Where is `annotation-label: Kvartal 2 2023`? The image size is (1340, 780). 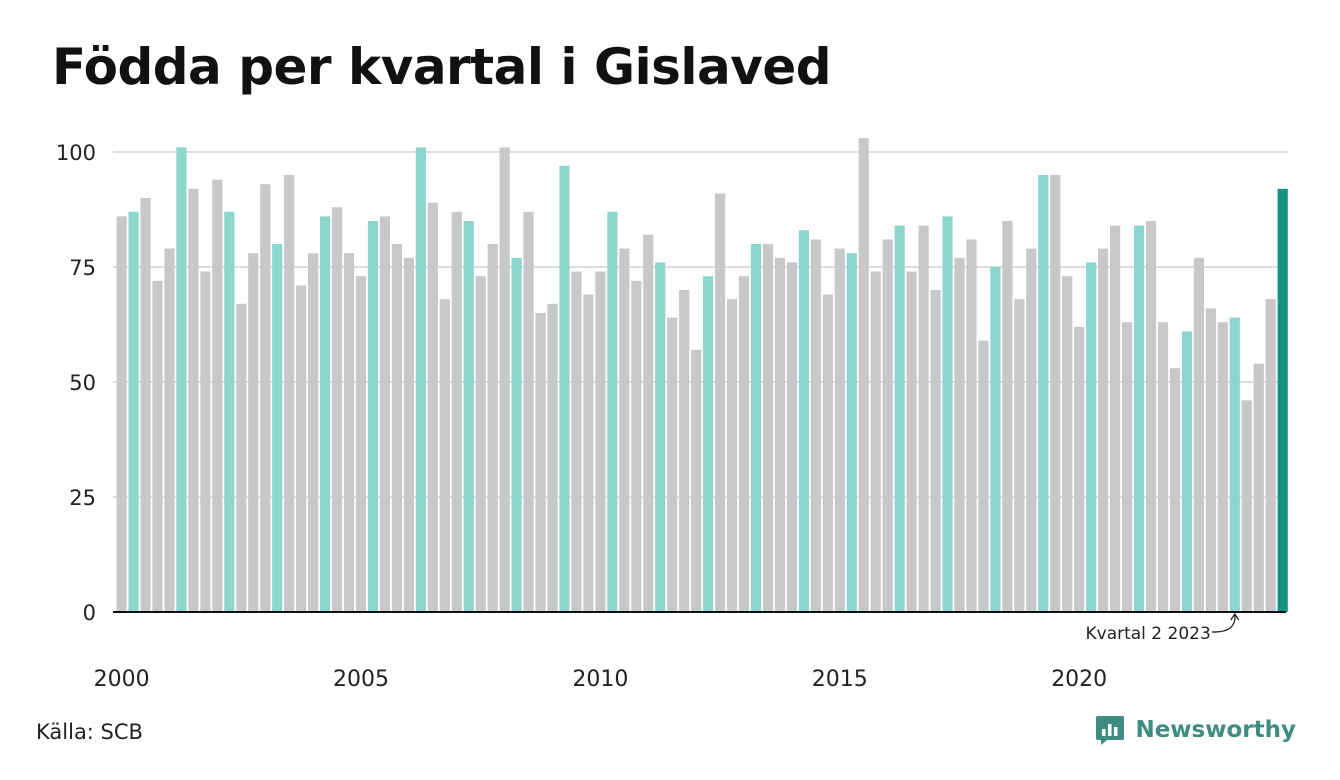 annotation-label: Kvartal 2 2023 is located at coordinates (1147, 634).